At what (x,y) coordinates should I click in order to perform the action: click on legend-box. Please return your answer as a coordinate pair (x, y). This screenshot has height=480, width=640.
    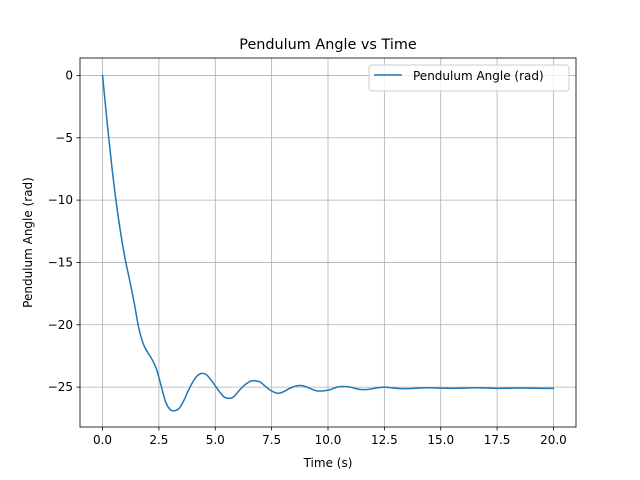
    Looking at the image, I should click on (469, 78).